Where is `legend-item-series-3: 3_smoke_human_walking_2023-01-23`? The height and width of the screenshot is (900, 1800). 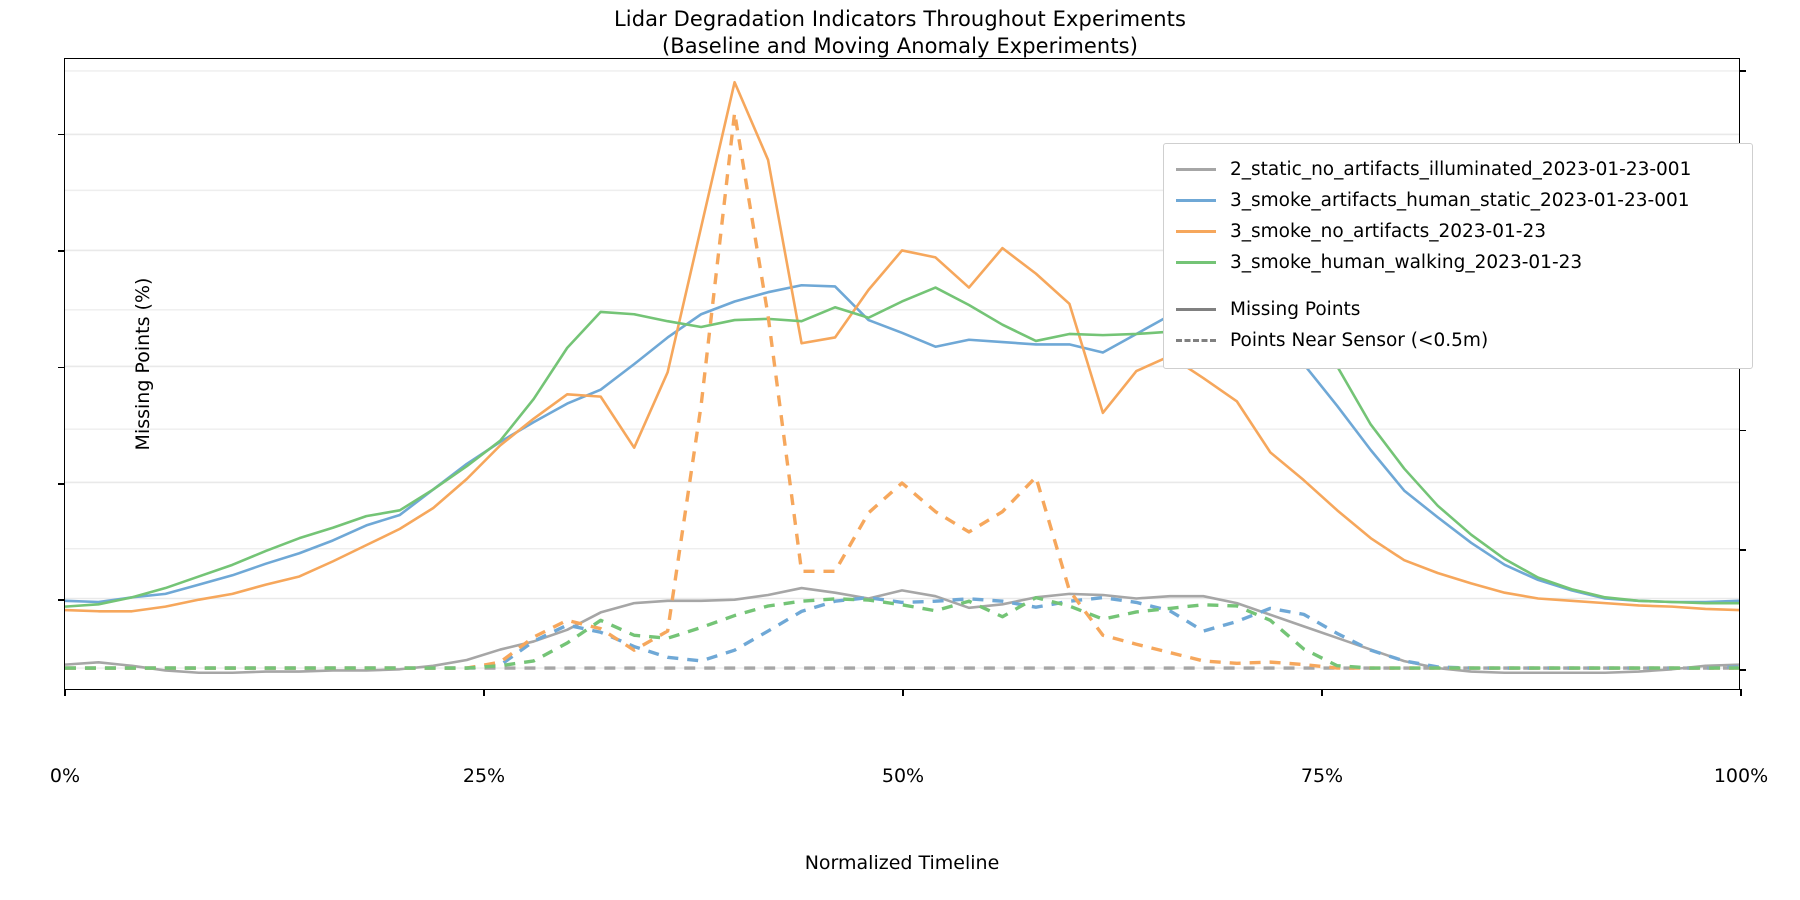 legend-item-series-3: 3_smoke_human_walking_2023-01-23 is located at coordinates (1458, 262).